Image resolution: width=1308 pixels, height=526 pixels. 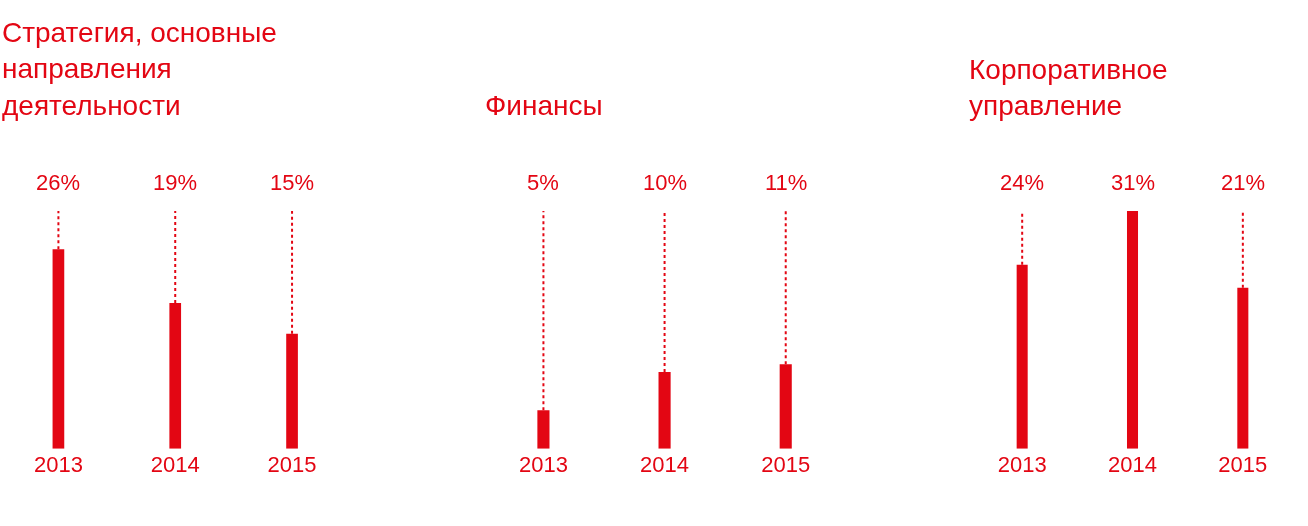 I want to click on data-label: 31%, so click(x=1133, y=182).